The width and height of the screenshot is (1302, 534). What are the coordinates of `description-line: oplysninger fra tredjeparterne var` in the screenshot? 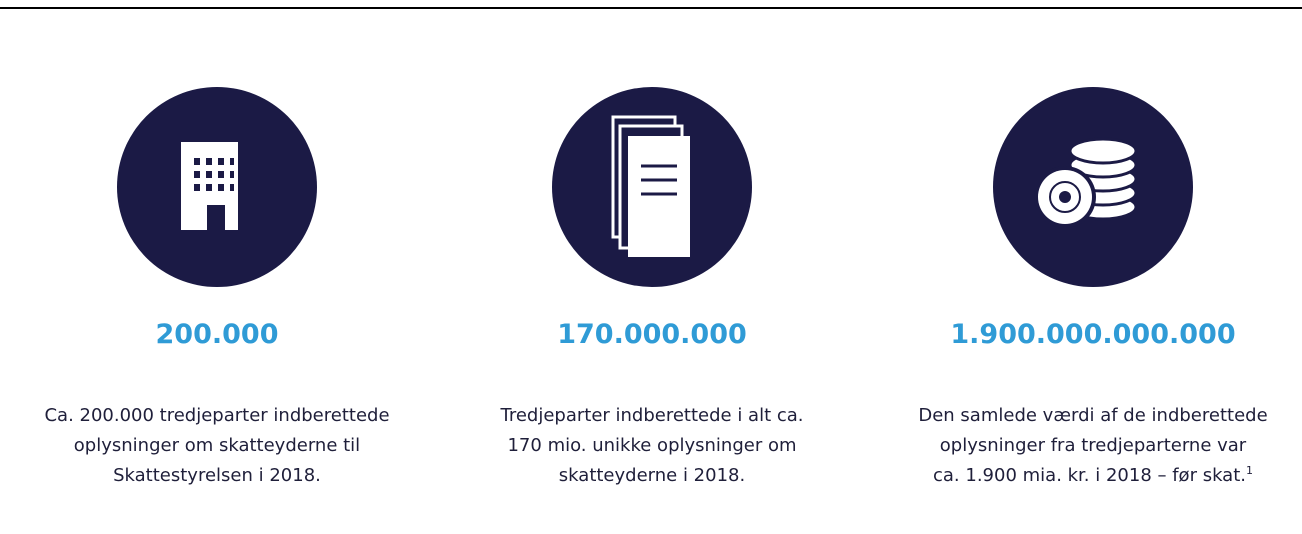 It's located at (1093, 445).